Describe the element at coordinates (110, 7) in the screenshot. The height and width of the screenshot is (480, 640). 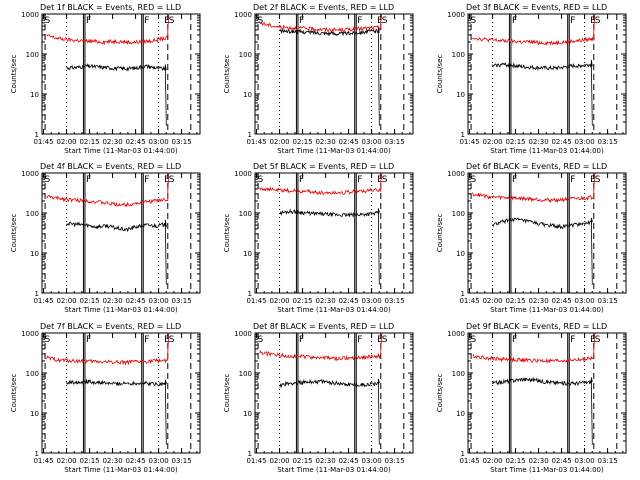
I see `panel-title: Det 1f BLACK = Events, RED = LLD` at that location.